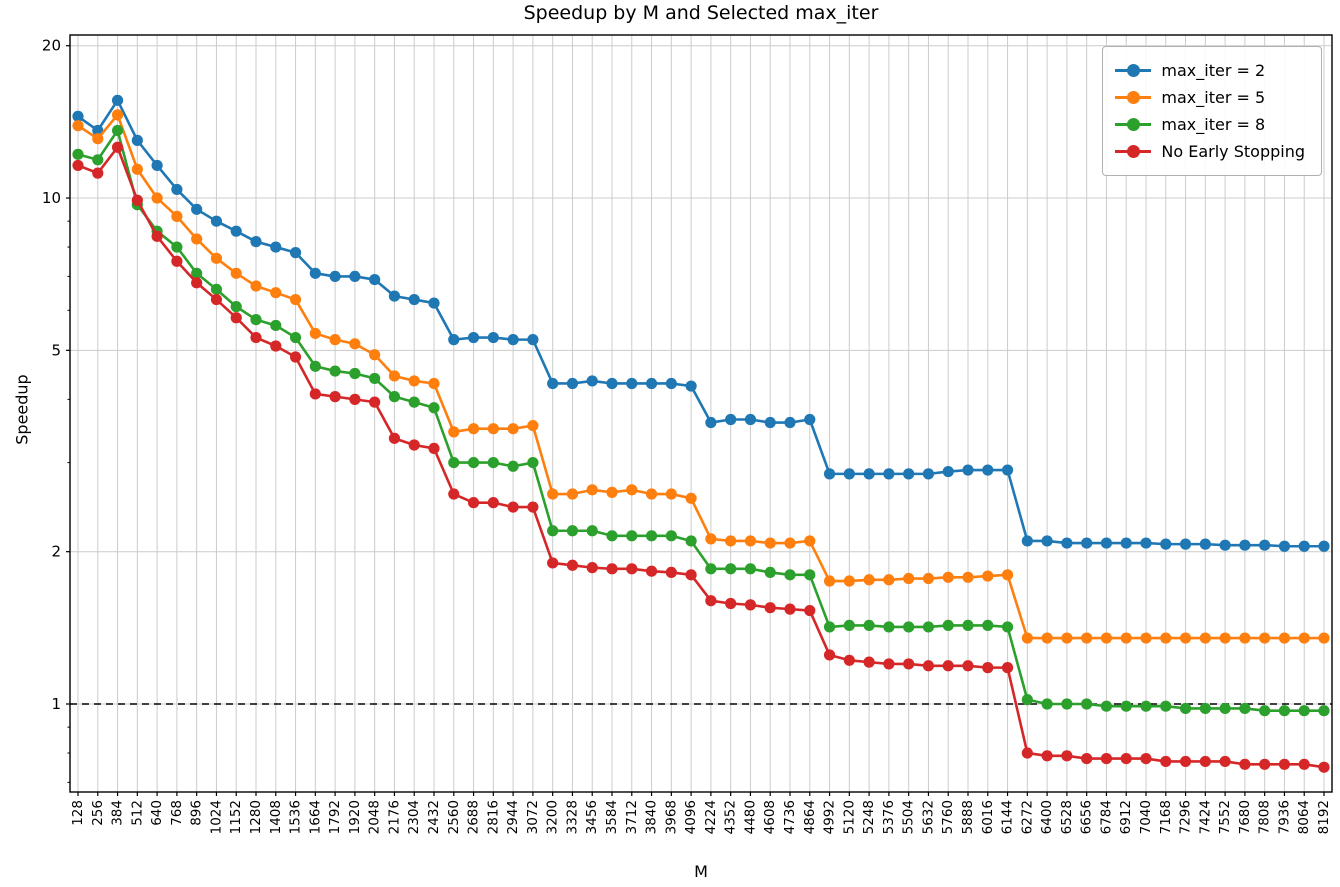 Image resolution: width=1340 pixels, height=887 pixels. Describe the element at coordinates (256, 817) in the screenshot. I see `svg-text: 1280` at that location.